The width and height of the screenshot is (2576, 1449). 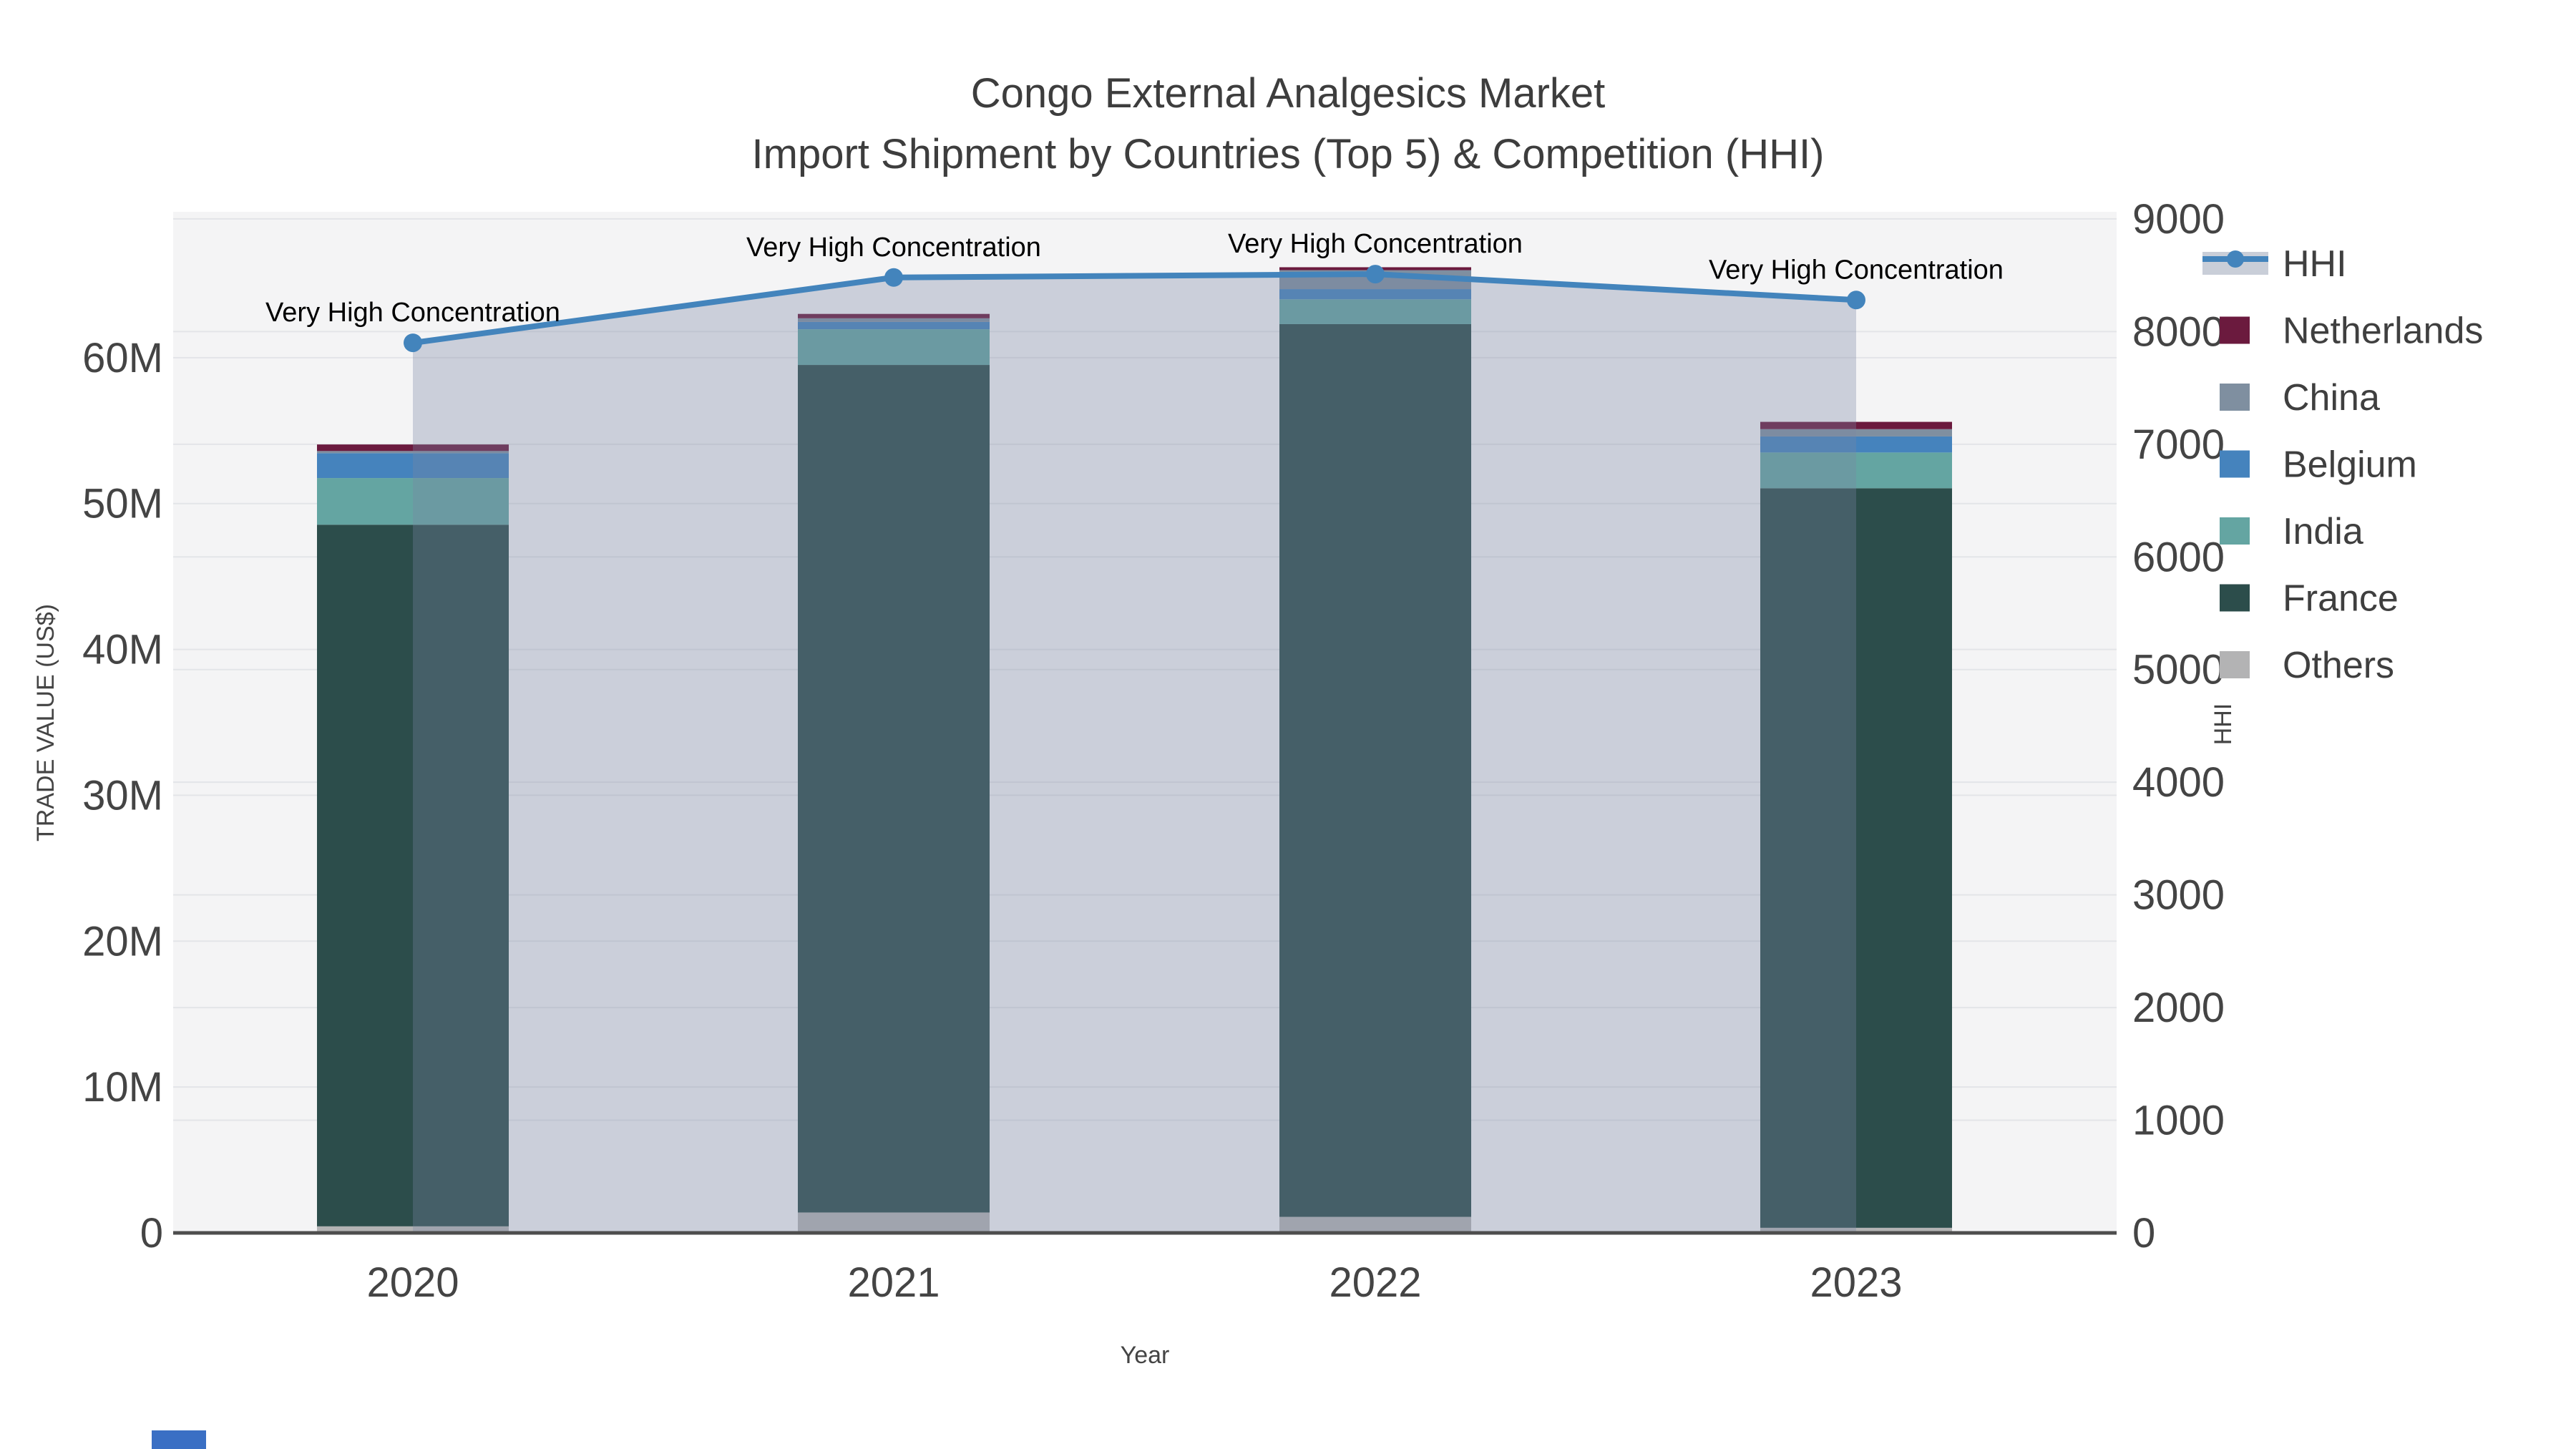 What do you see at coordinates (2178, 331) in the screenshot?
I see `y-right-tick-8000: 8000` at bounding box center [2178, 331].